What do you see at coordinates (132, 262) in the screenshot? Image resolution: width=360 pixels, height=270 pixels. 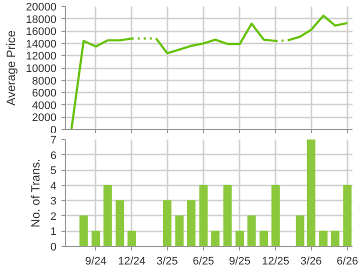 I see `x-tick-label: 12/24` at bounding box center [132, 262].